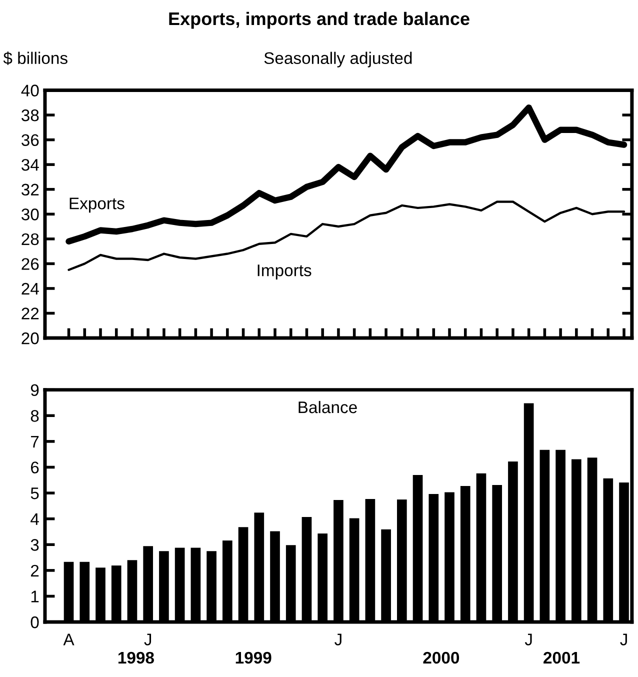  Describe the element at coordinates (30, 90) in the screenshot. I see `y-tick-label: 40` at that location.